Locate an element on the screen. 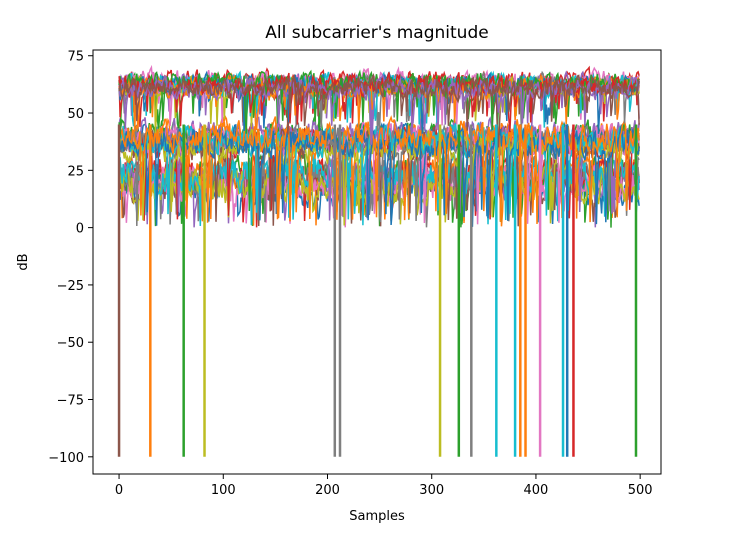 This screenshot has height=541, width=746. chart-title: All subcarrier's magnitude is located at coordinates (376, 33).